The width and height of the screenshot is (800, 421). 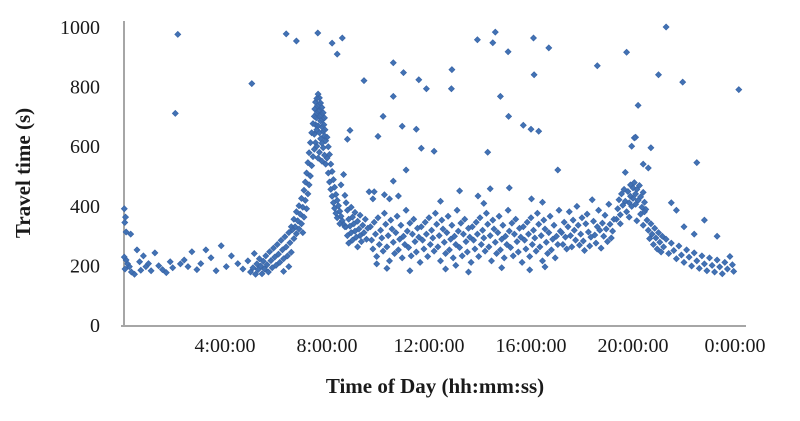 What do you see at coordinates (23, 173) in the screenshot?
I see `y-axis-title: Travel time (s)` at bounding box center [23, 173].